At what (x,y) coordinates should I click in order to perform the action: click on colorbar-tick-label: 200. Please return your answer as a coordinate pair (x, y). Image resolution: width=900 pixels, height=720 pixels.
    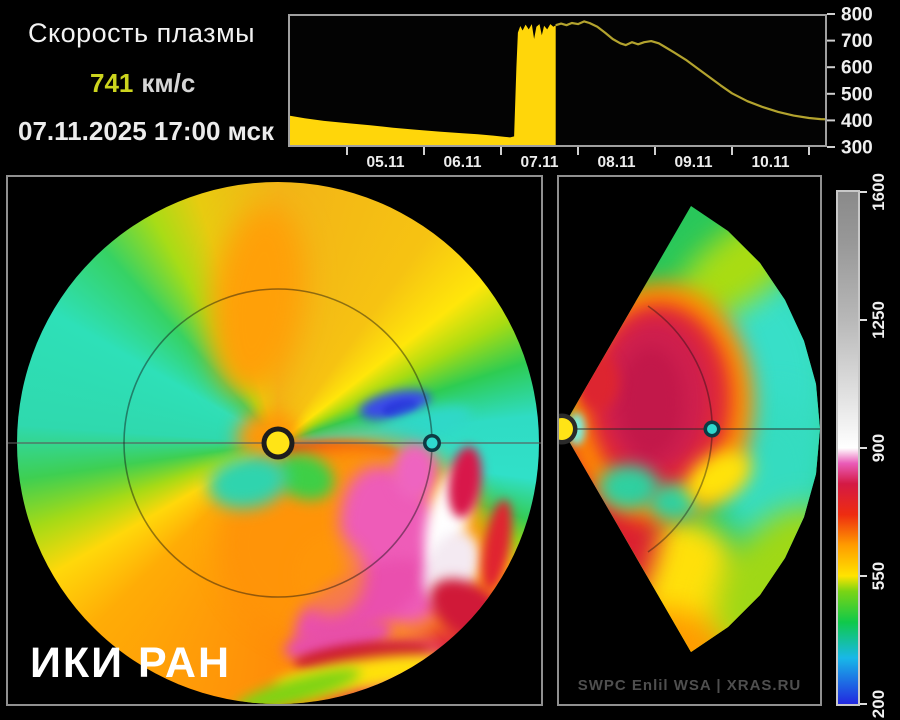
    Looking at the image, I should click on (878, 704).